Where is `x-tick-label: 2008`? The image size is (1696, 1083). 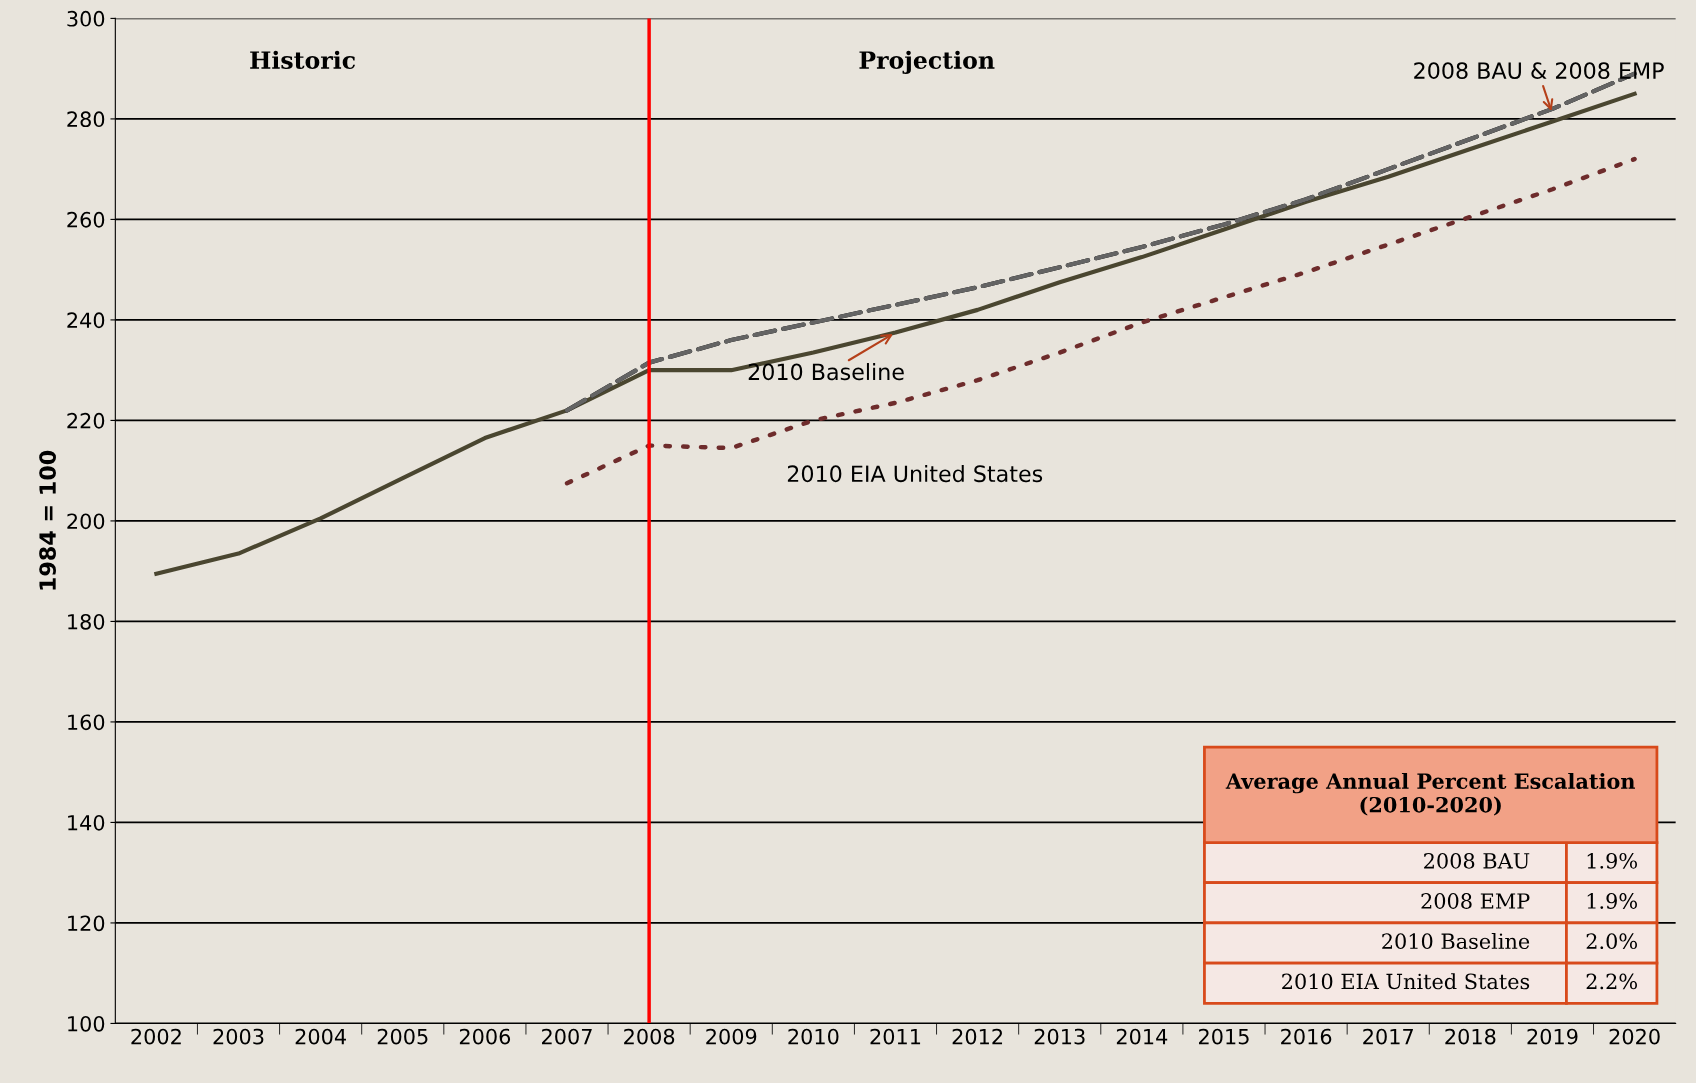
x-tick-label: 2008 is located at coordinates (649, 1036).